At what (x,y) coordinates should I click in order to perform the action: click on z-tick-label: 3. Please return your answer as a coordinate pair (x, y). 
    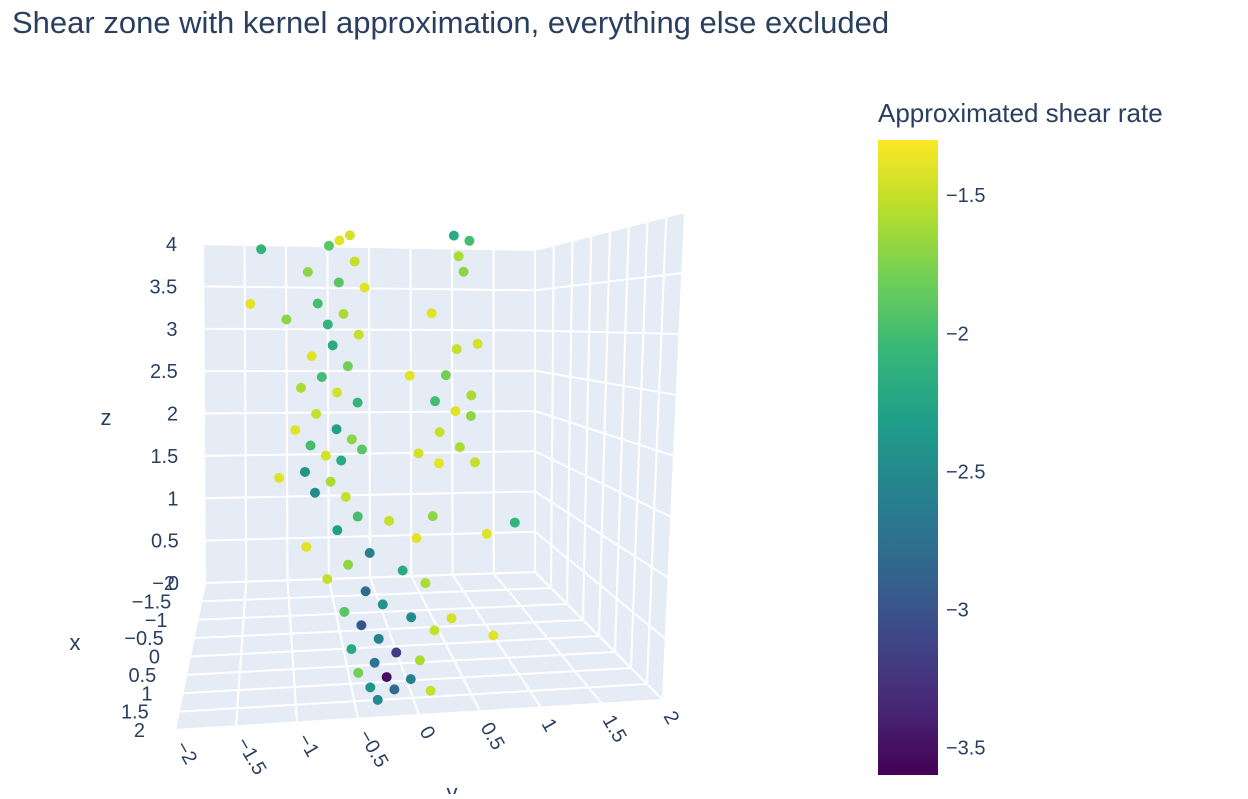
    Looking at the image, I should click on (171, 330).